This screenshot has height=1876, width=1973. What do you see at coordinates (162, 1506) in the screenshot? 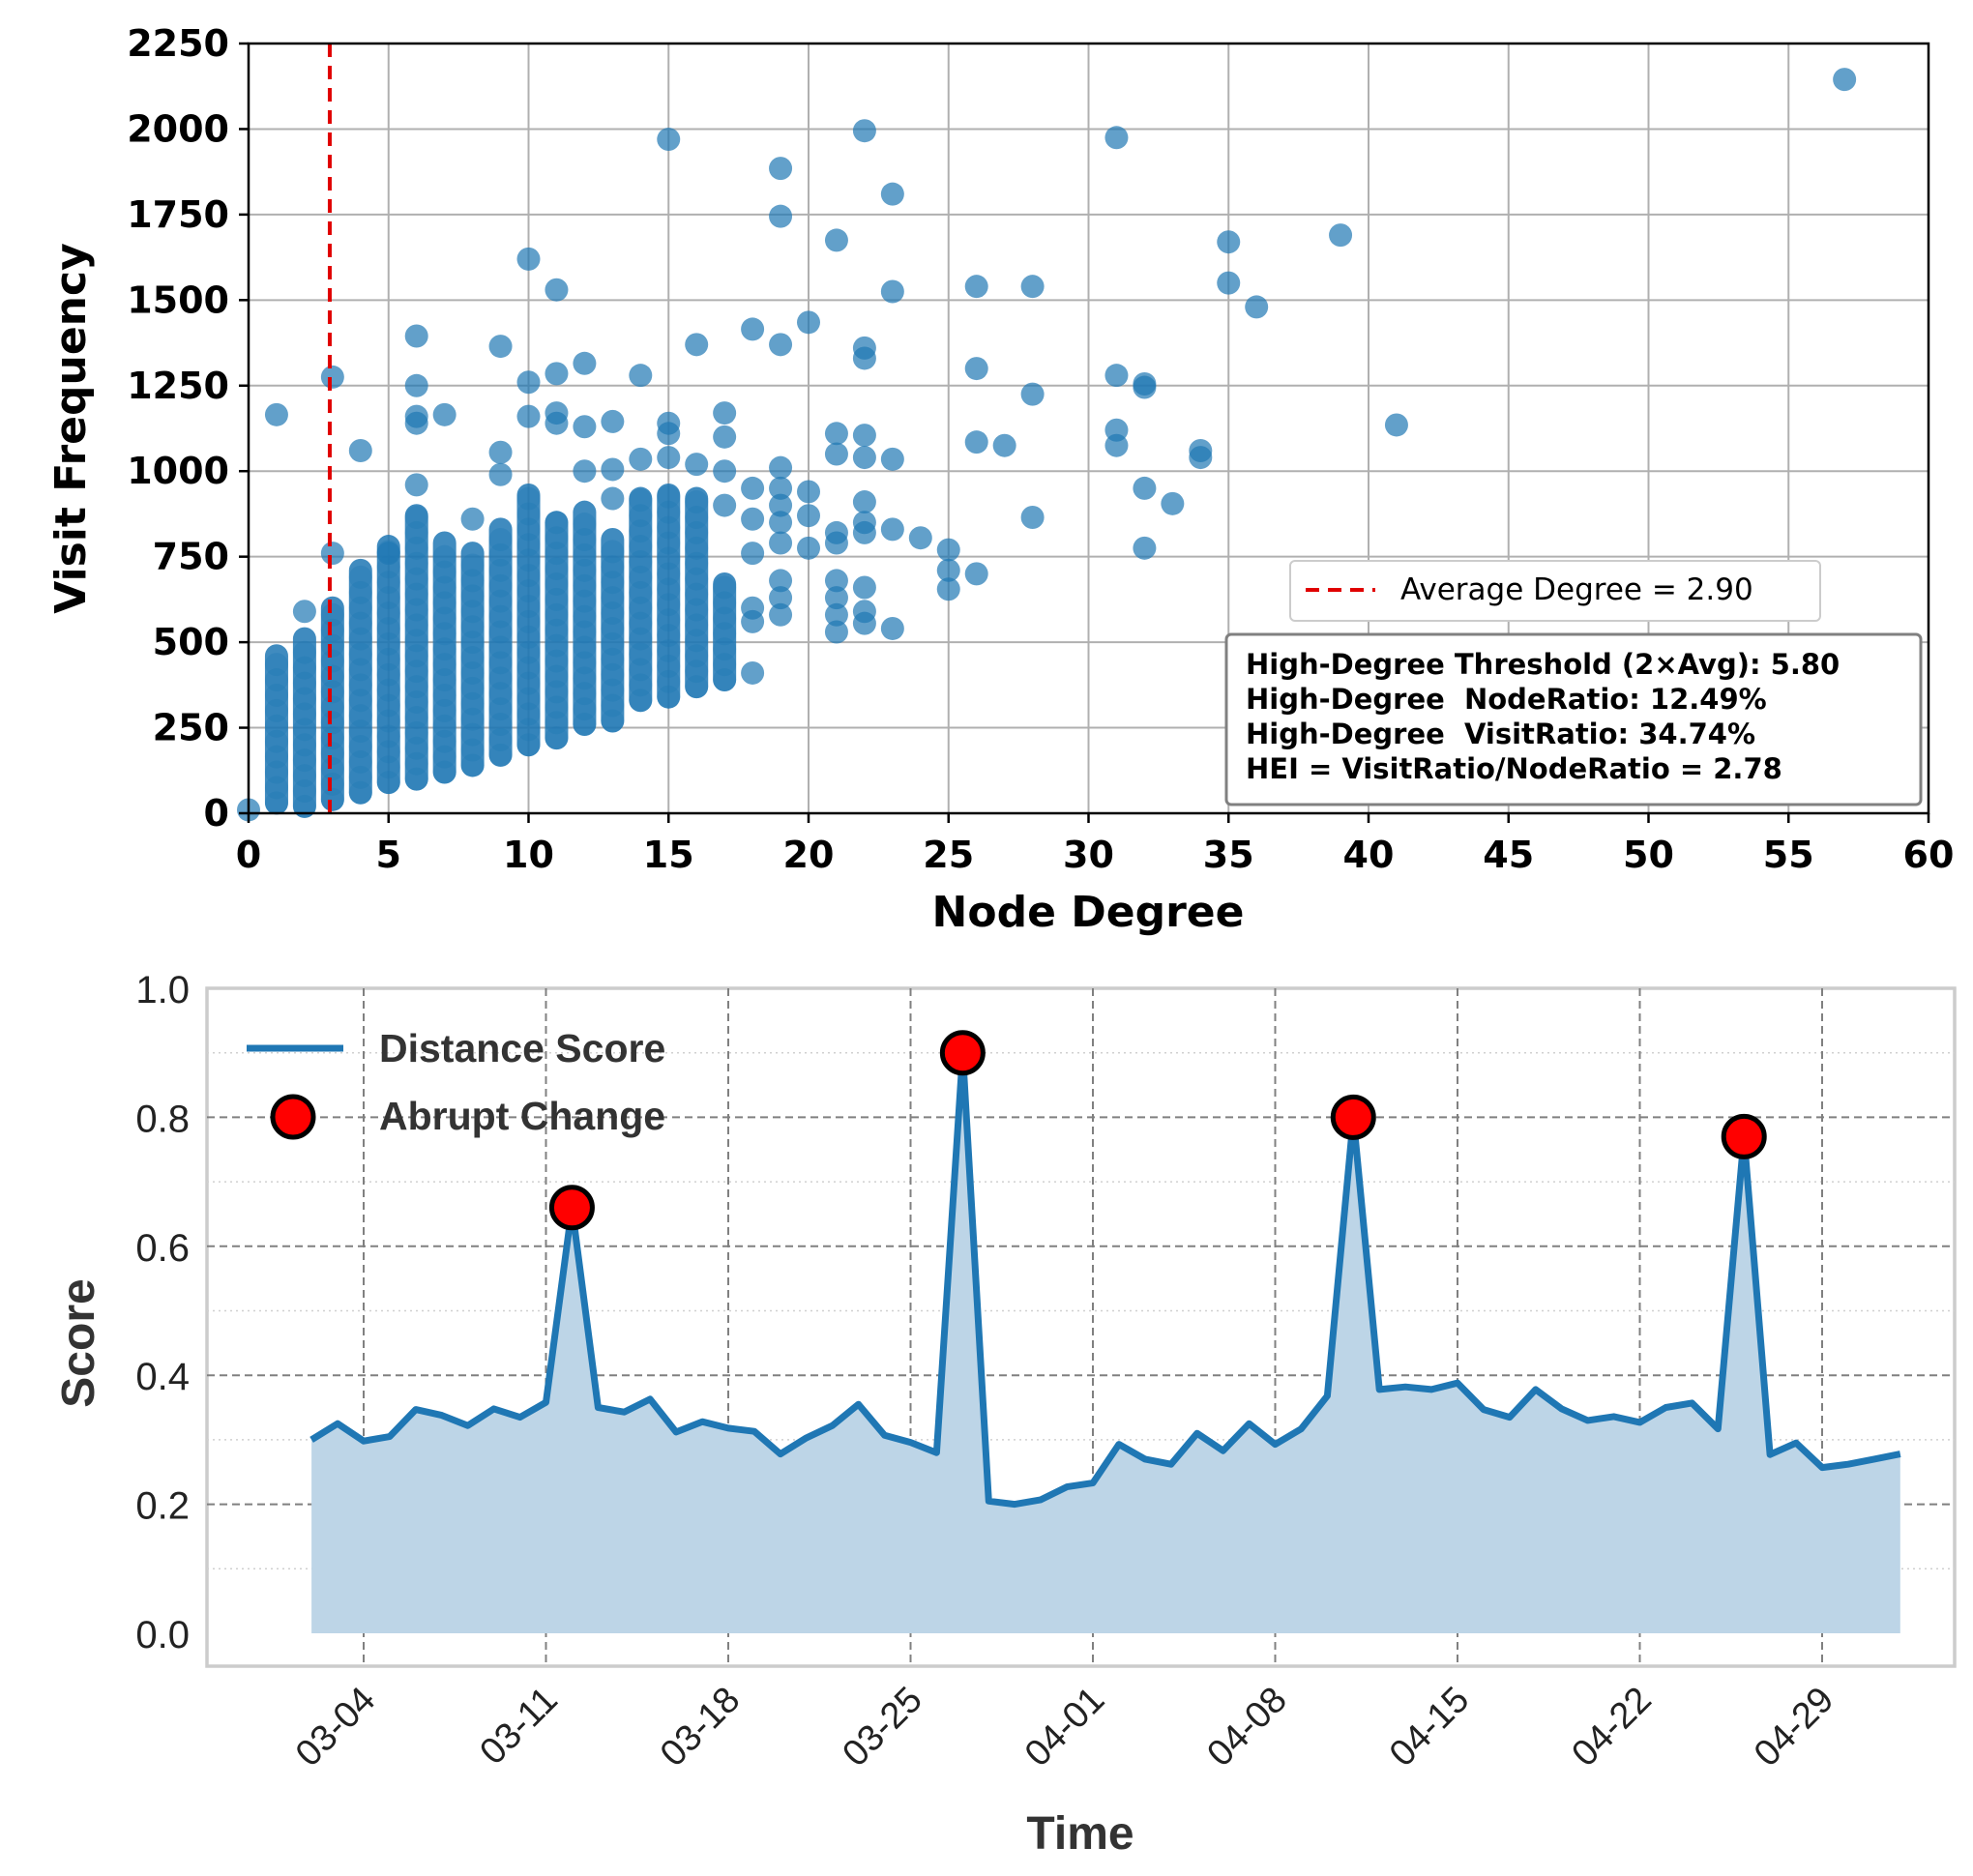
I see `line-y-tick-label: 0.2` at bounding box center [162, 1506].